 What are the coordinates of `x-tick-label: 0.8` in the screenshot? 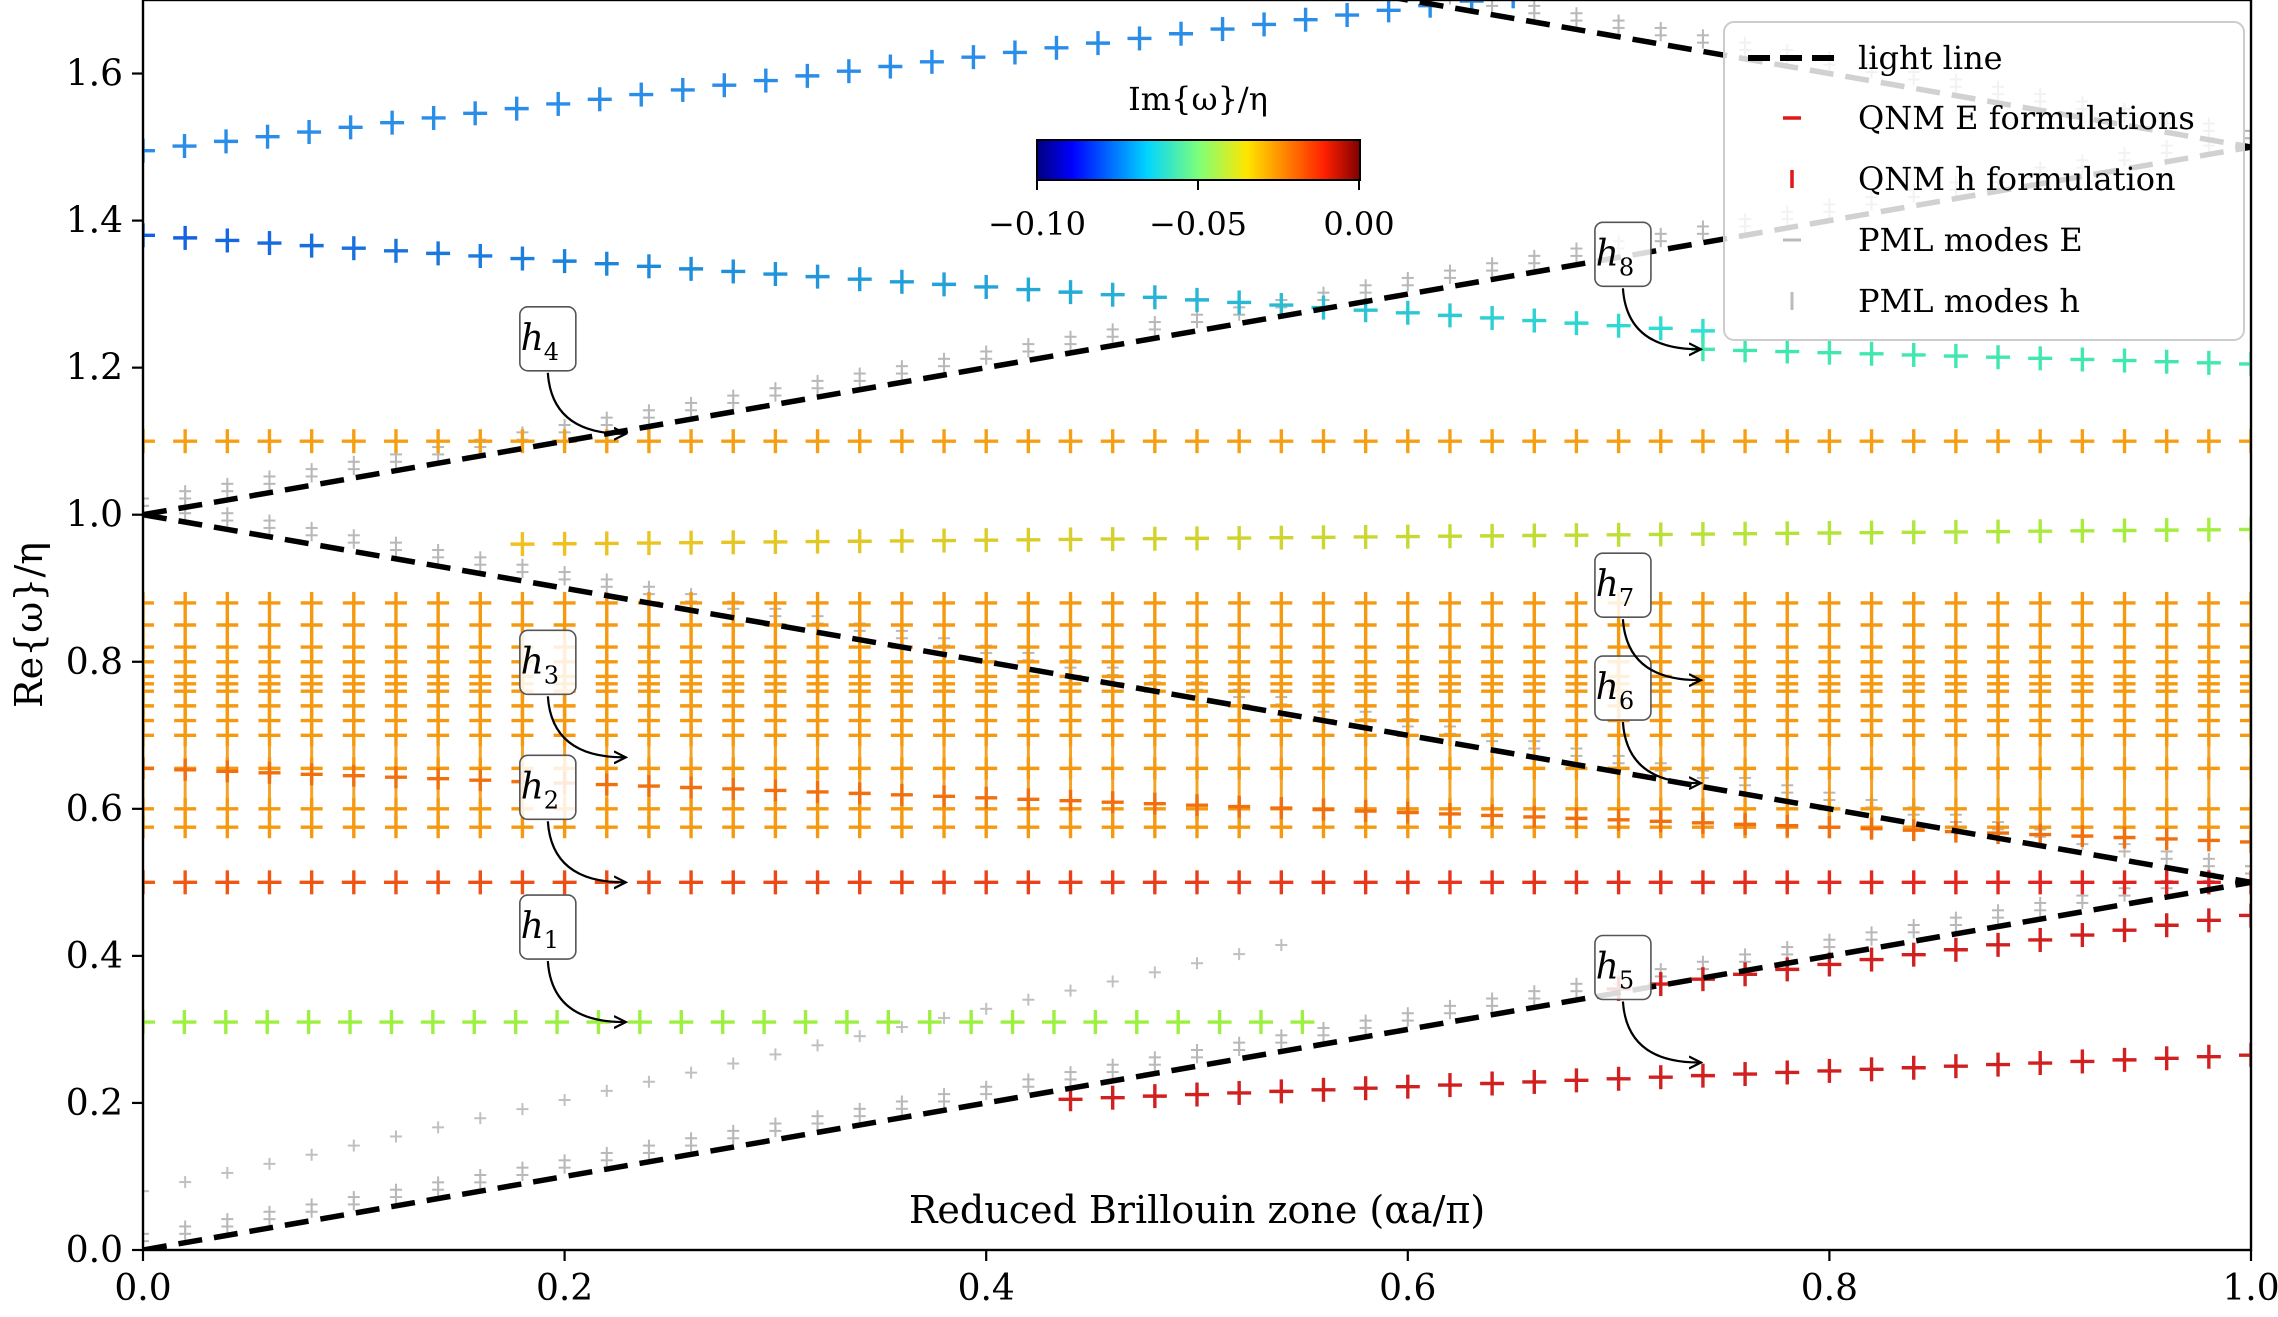 It's located at (1829, 1288).